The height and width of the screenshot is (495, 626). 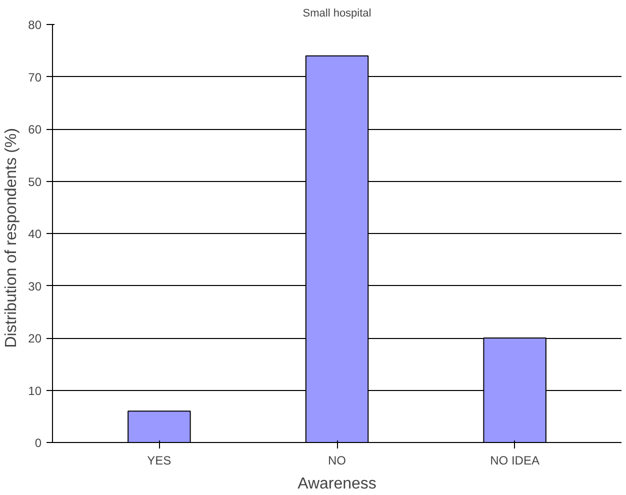 What do you see at coordinates (337, 461) in the screenshot?
I see `x-tick-label: NO` at bounding box center [337, 461].